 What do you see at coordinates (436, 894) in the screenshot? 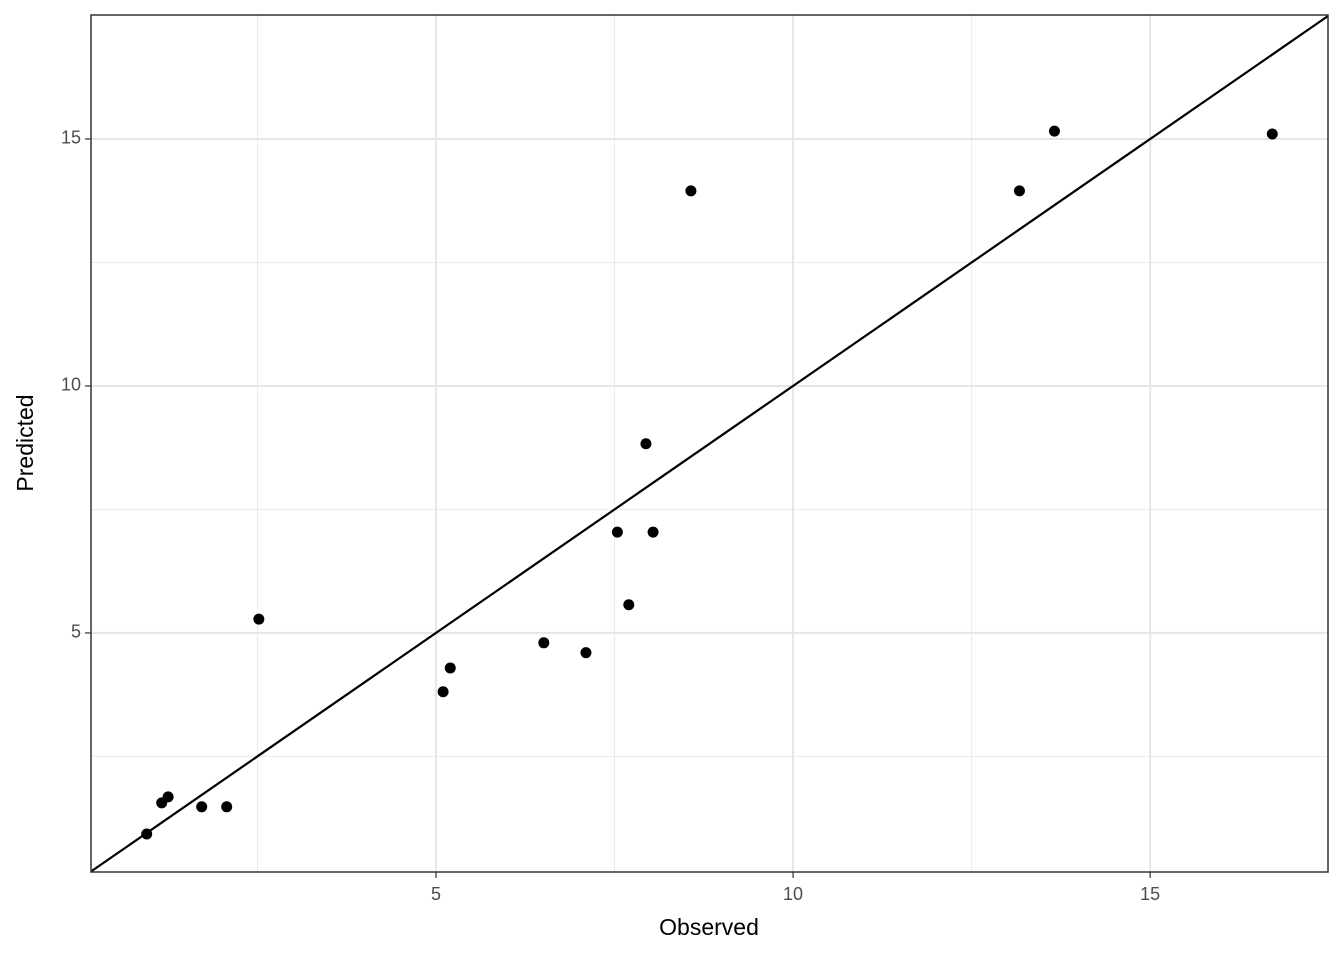
I see `x-tick-label: 5` at bounding box center [436, 894].